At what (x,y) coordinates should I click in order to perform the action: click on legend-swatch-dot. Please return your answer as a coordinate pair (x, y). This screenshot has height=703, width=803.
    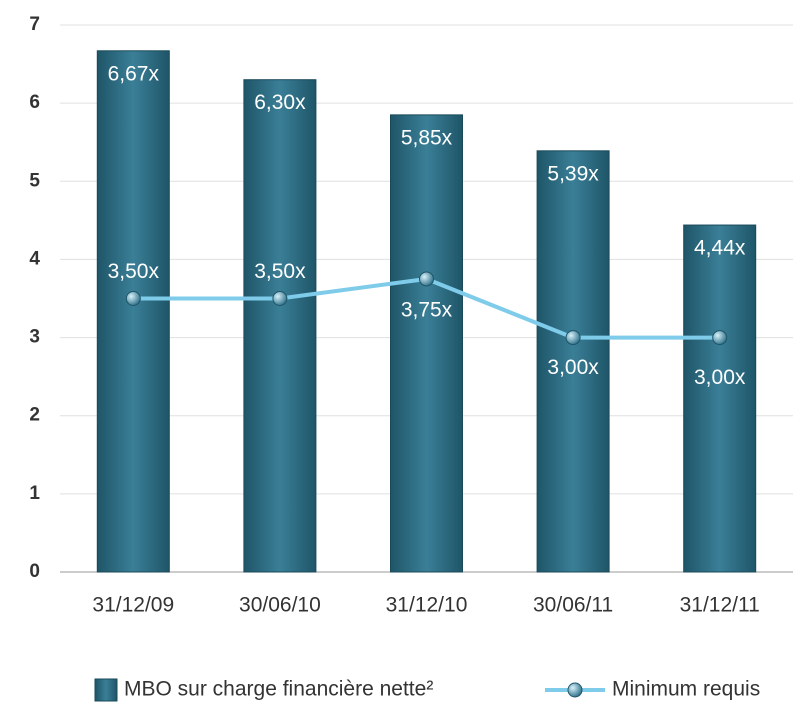
    Looking at the image, I should click on (575, 690).